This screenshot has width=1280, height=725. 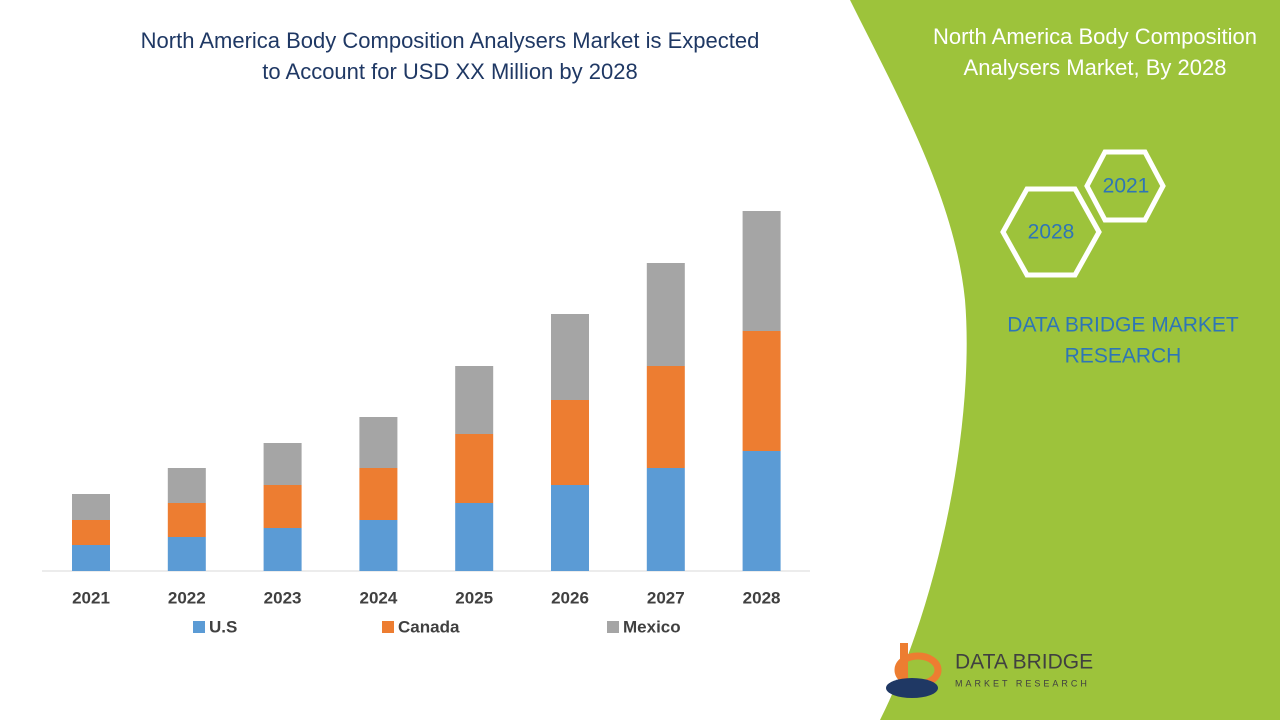 What do you see at coordinates (1022, 683) in the screenshot?
I see `logo-text: MARKET RESEARCH` at bounding box center [1022, 683].